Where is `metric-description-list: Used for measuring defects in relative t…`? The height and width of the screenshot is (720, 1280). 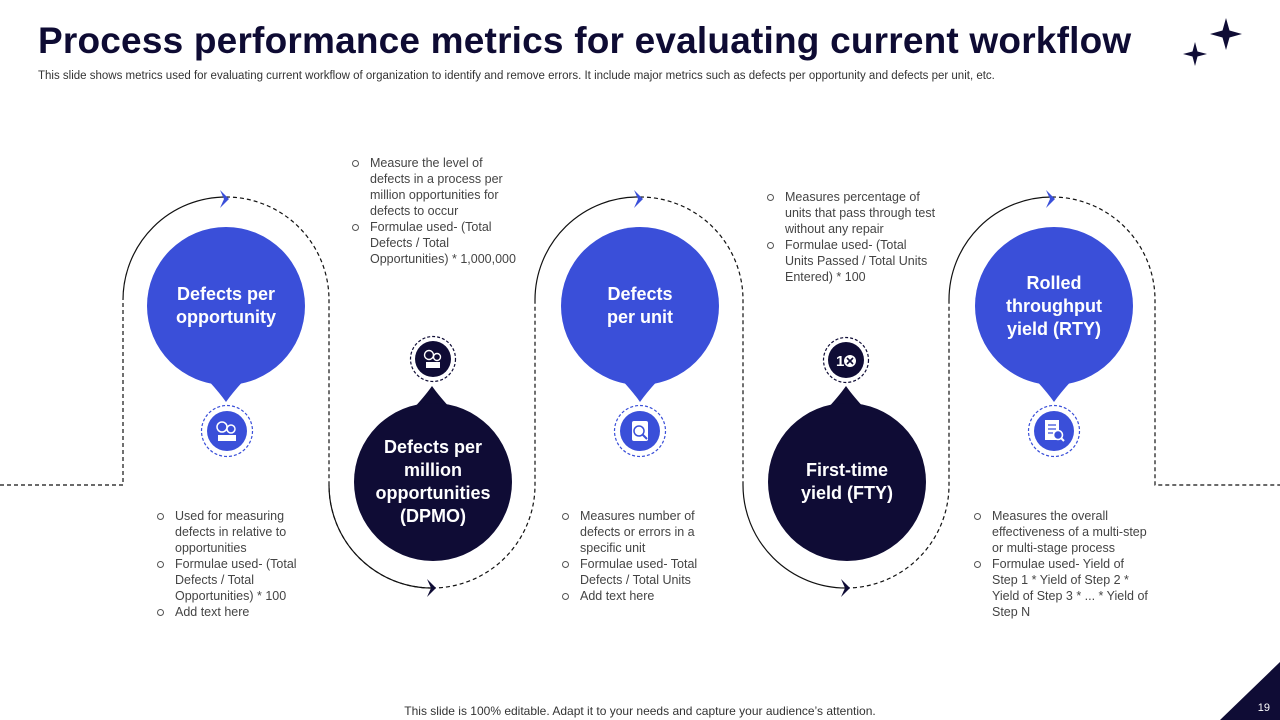 metric-description-list: Used for measuring defects in relative t… is located at coordinates (236, 564).